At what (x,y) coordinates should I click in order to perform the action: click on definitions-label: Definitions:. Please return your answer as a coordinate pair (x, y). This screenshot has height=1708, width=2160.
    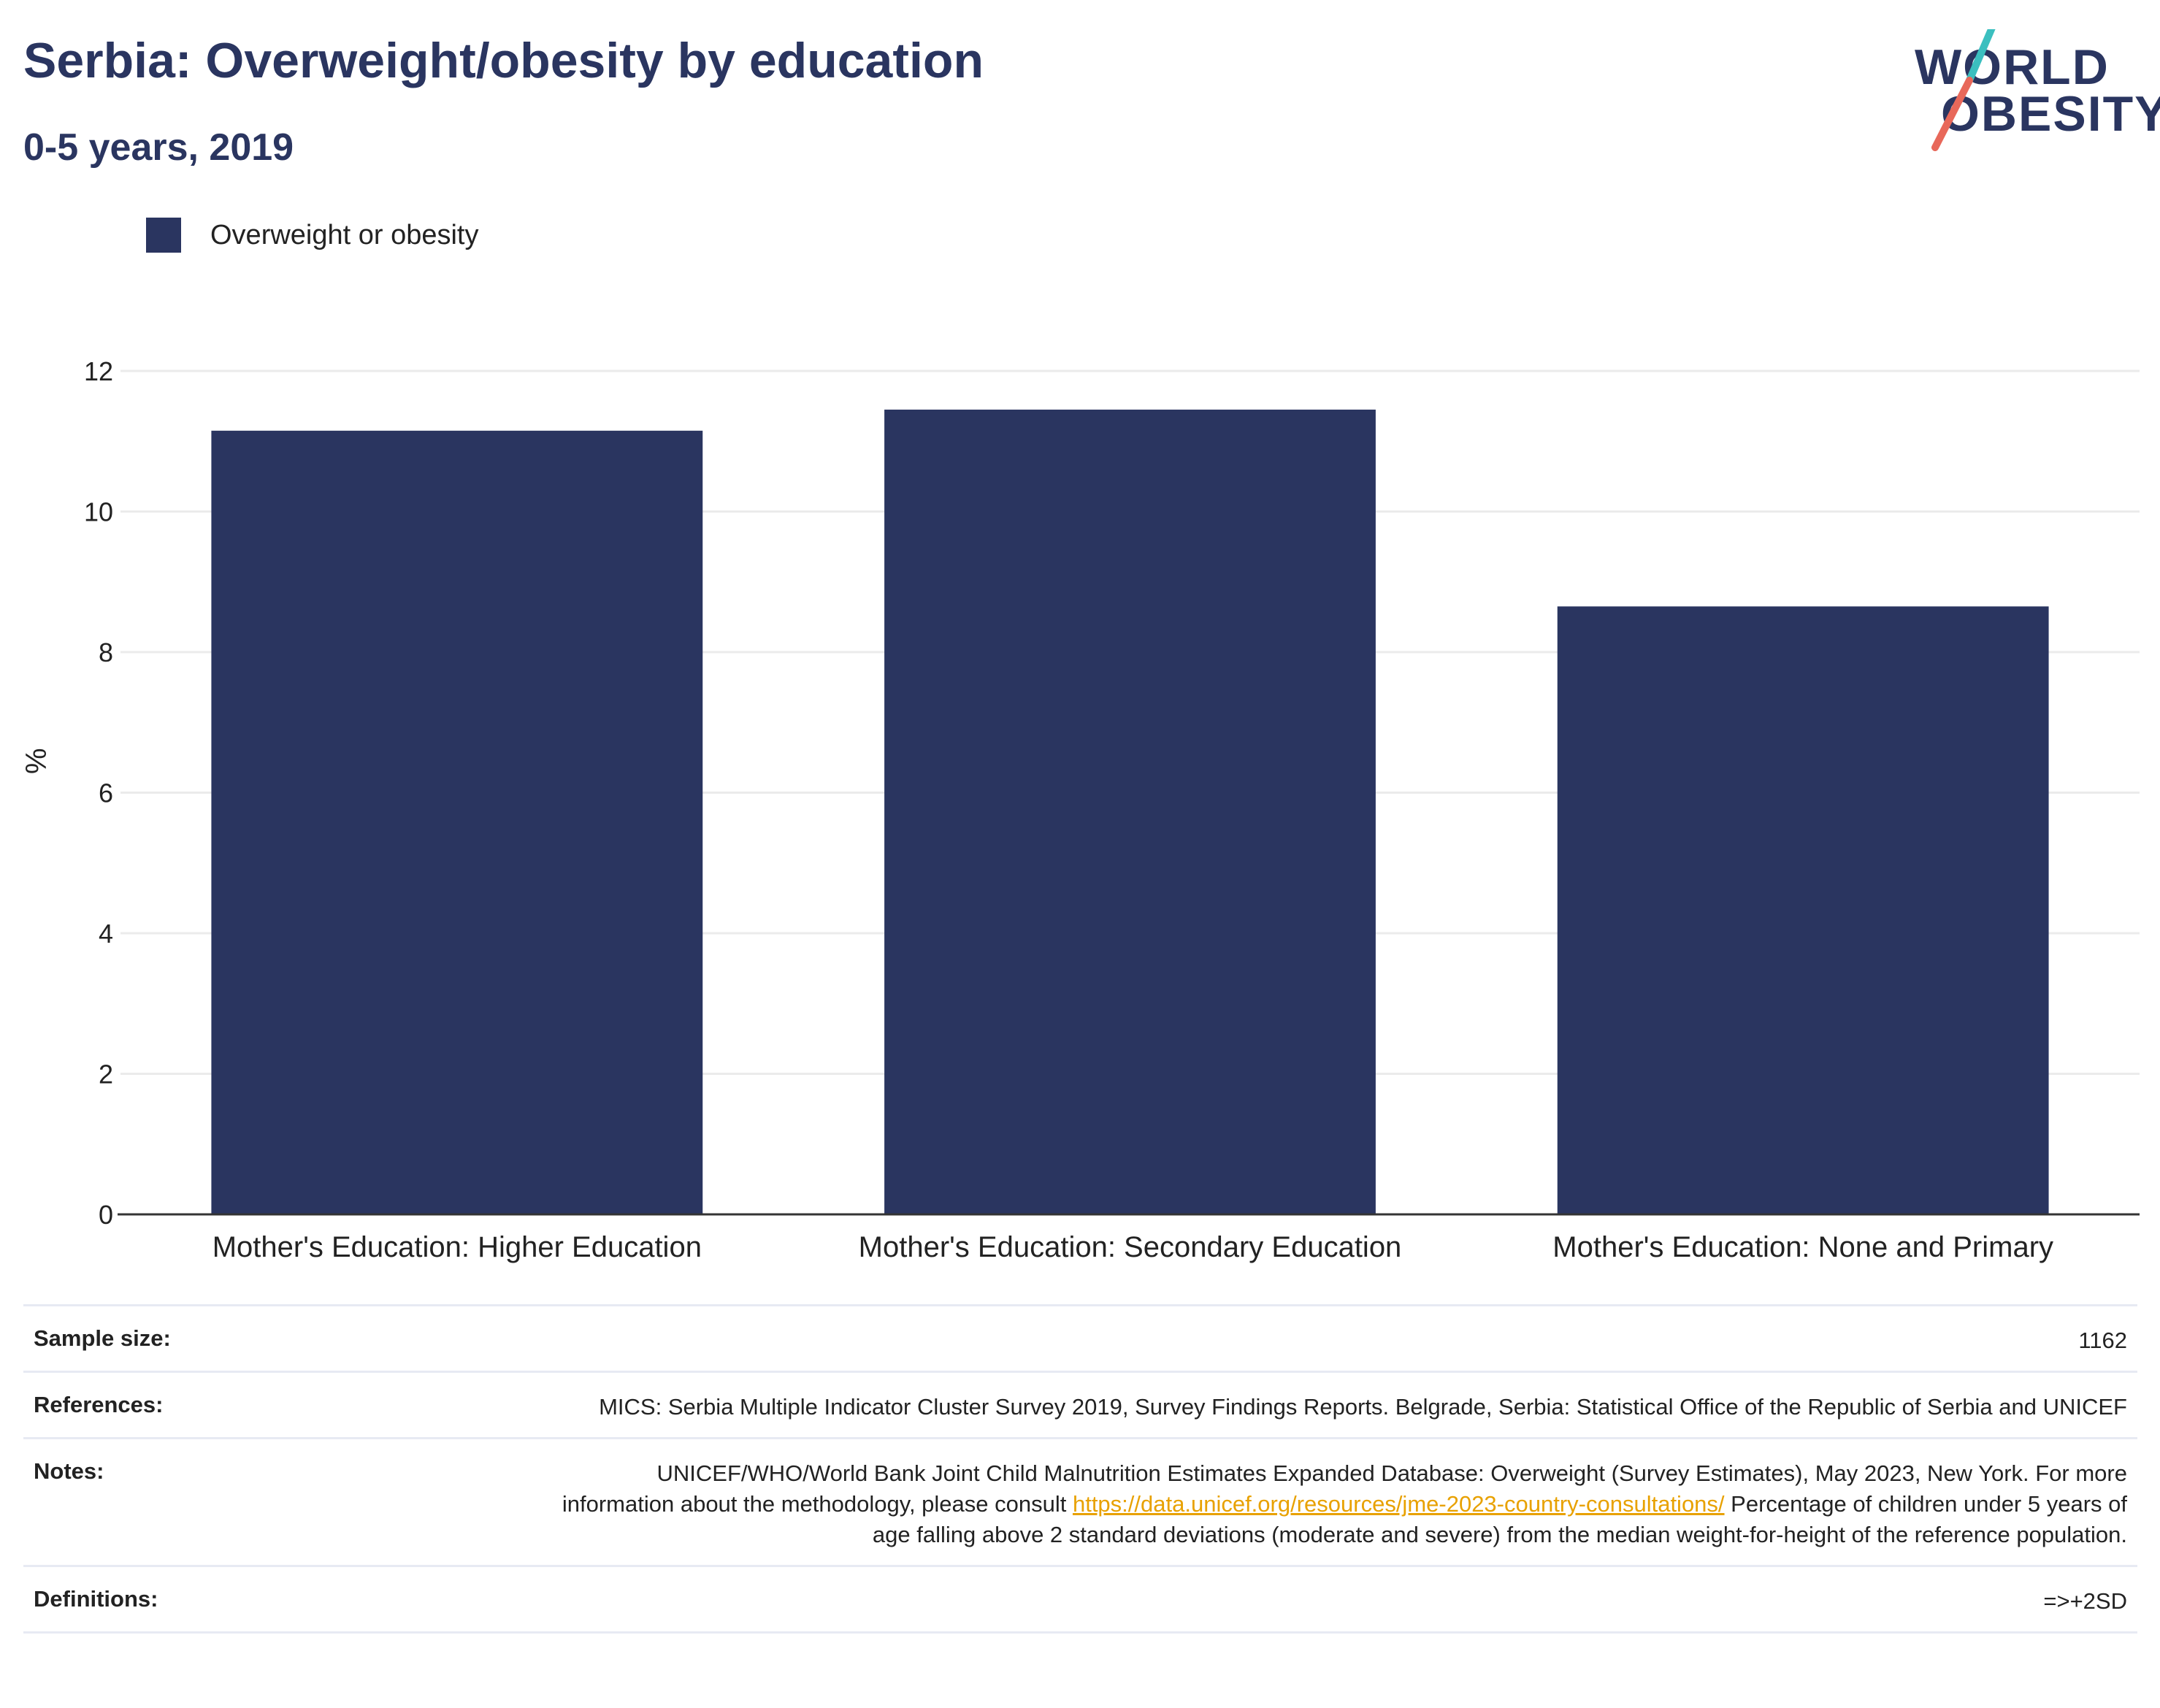
    Looking at the image, I should click on (96, 1599).